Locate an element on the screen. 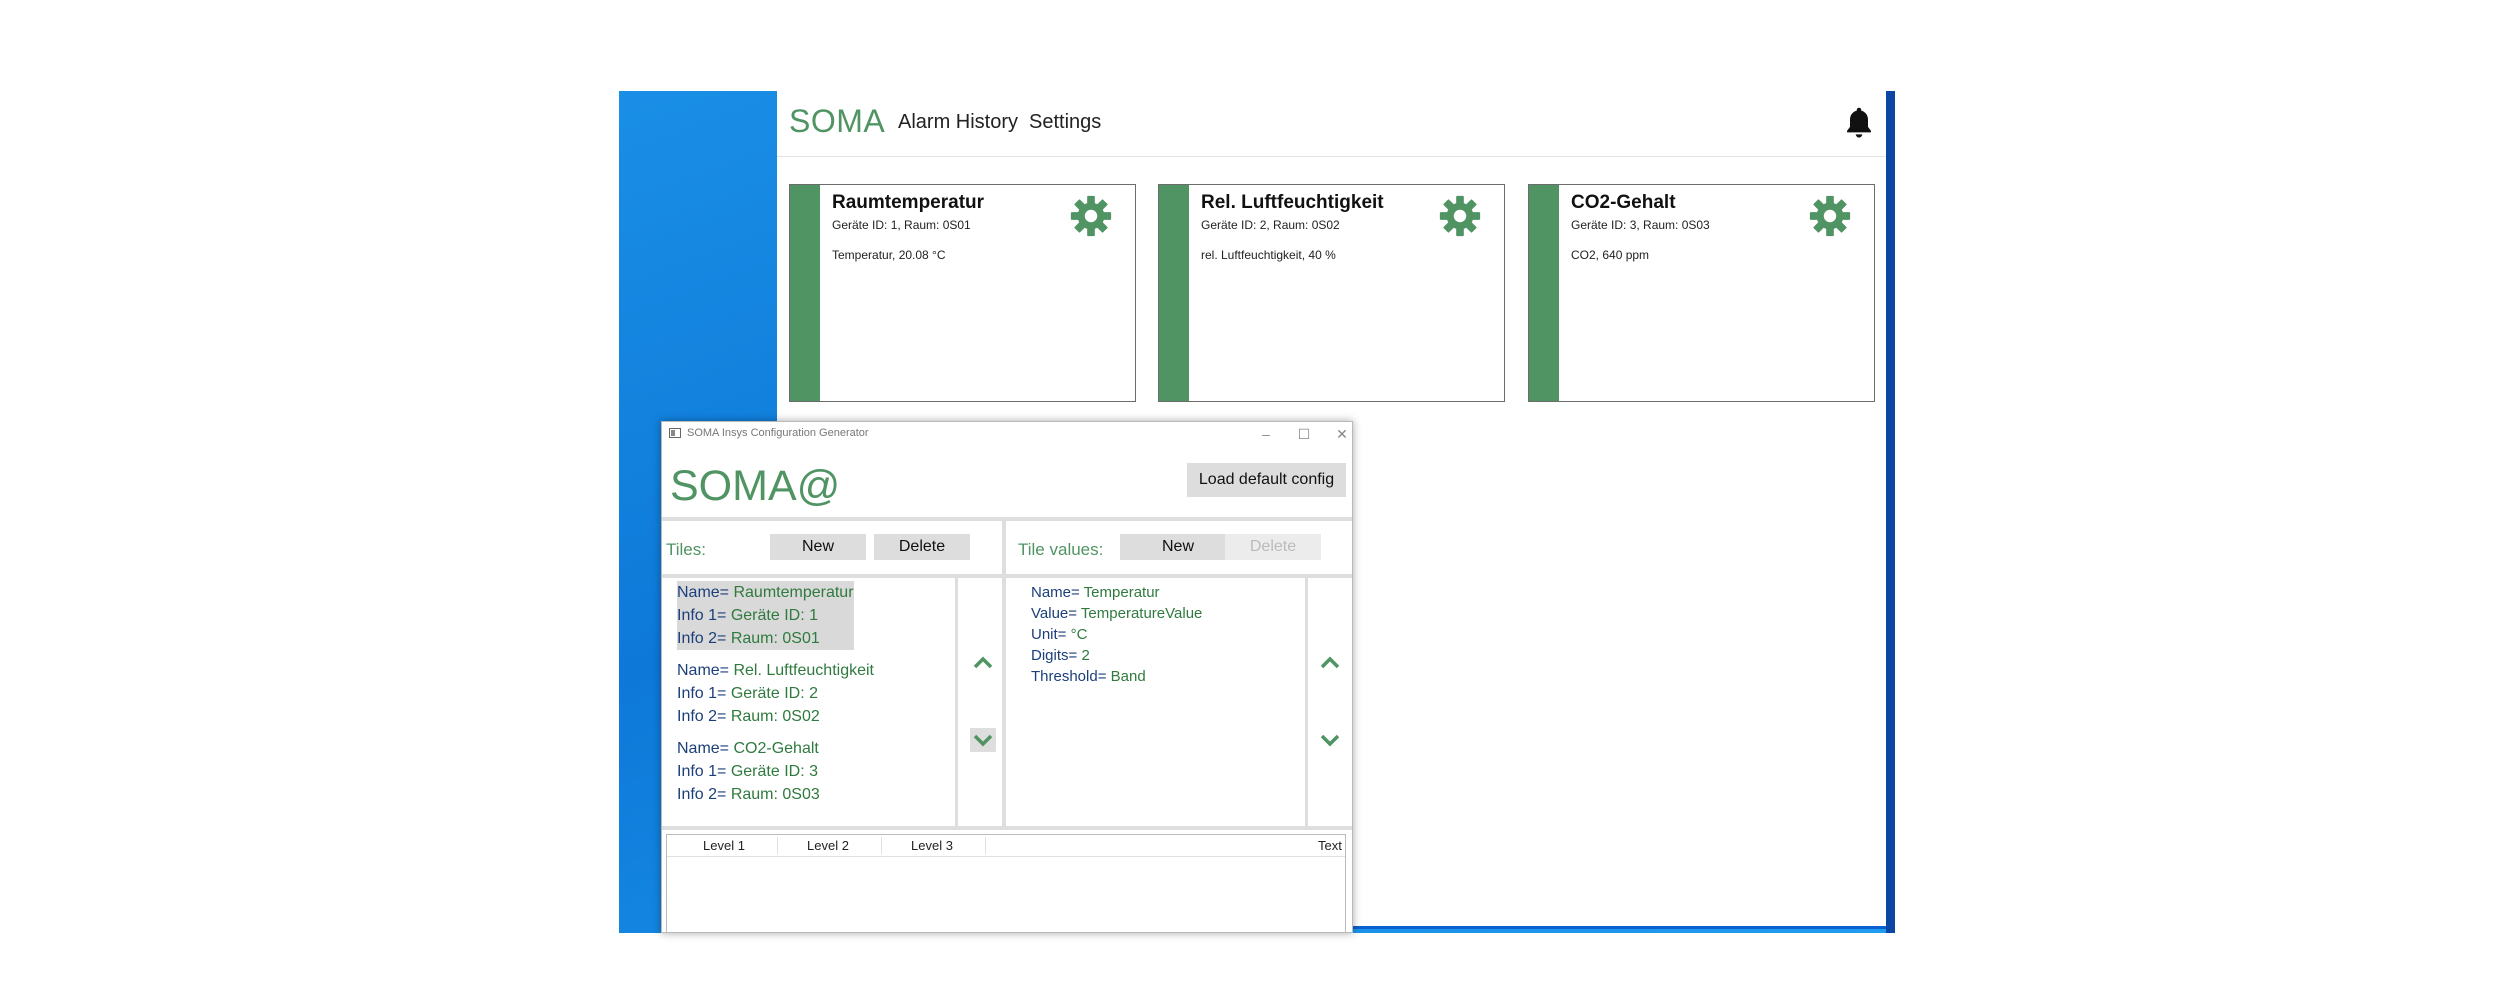  move-value-up-button is located at coordinates (1330, 662).